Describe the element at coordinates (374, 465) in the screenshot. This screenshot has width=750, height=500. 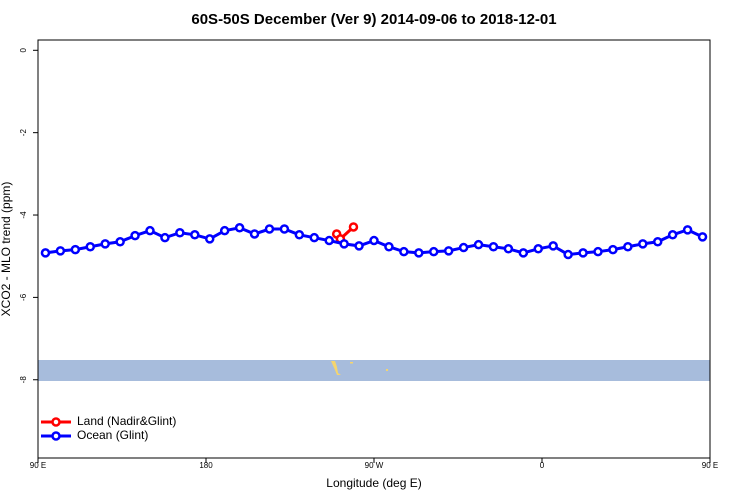
I see `x-tick-label: 90 W` at that location.